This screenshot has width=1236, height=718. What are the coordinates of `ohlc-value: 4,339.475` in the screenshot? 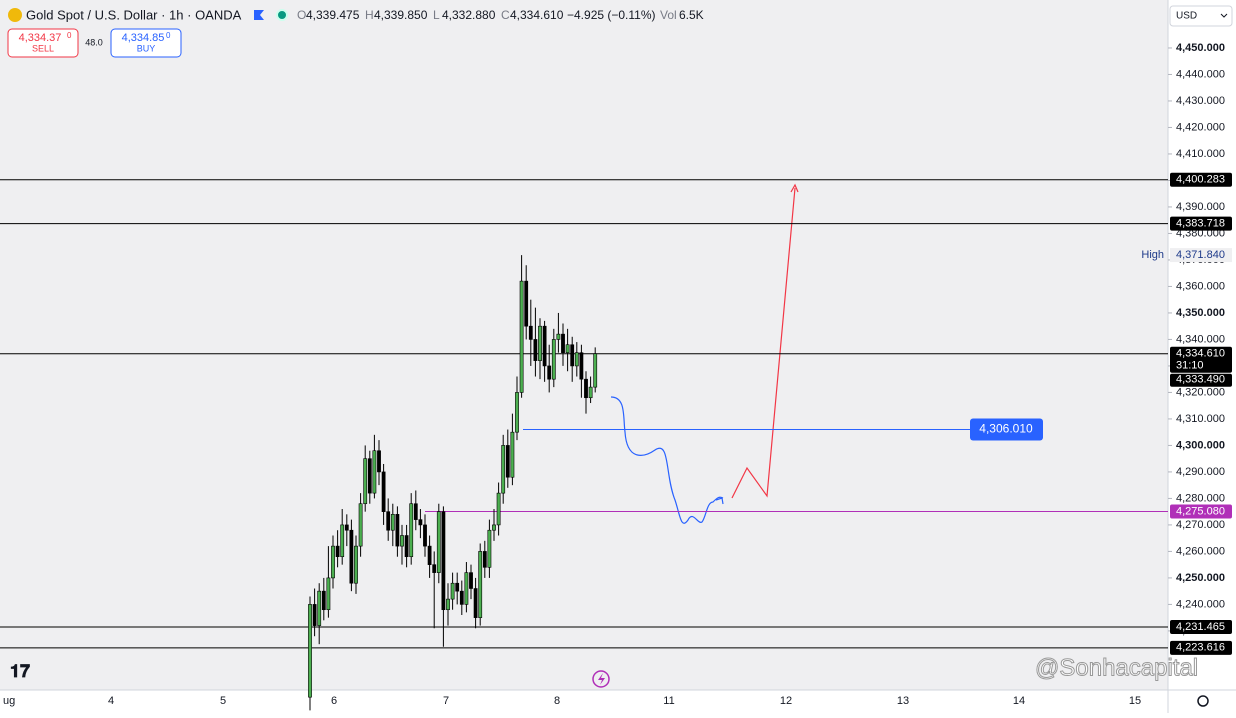 It's located at (333, 15).